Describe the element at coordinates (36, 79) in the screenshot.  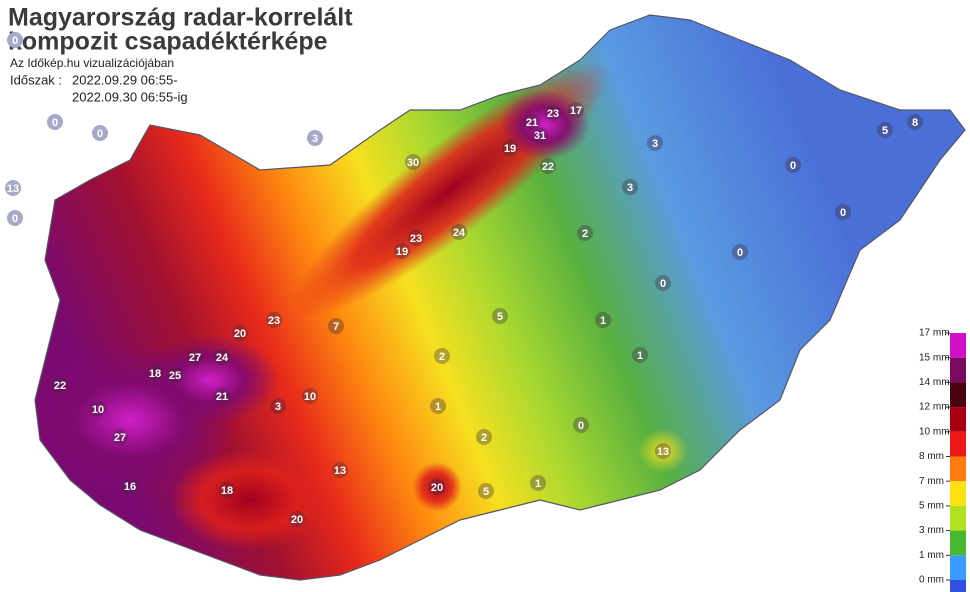
I see `period-label: Időszak :` at that location.